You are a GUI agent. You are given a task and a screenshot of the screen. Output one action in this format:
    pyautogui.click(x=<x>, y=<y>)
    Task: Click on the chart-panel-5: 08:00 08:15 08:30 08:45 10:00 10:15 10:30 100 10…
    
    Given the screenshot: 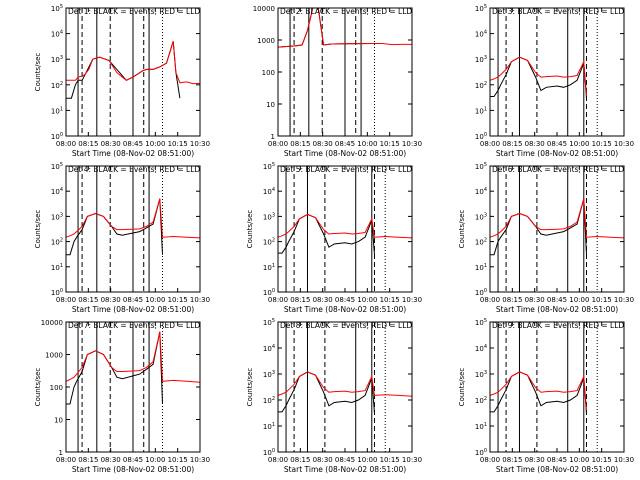 What is the action you would take?
    pyautogui.click(x=334, y=238)
    